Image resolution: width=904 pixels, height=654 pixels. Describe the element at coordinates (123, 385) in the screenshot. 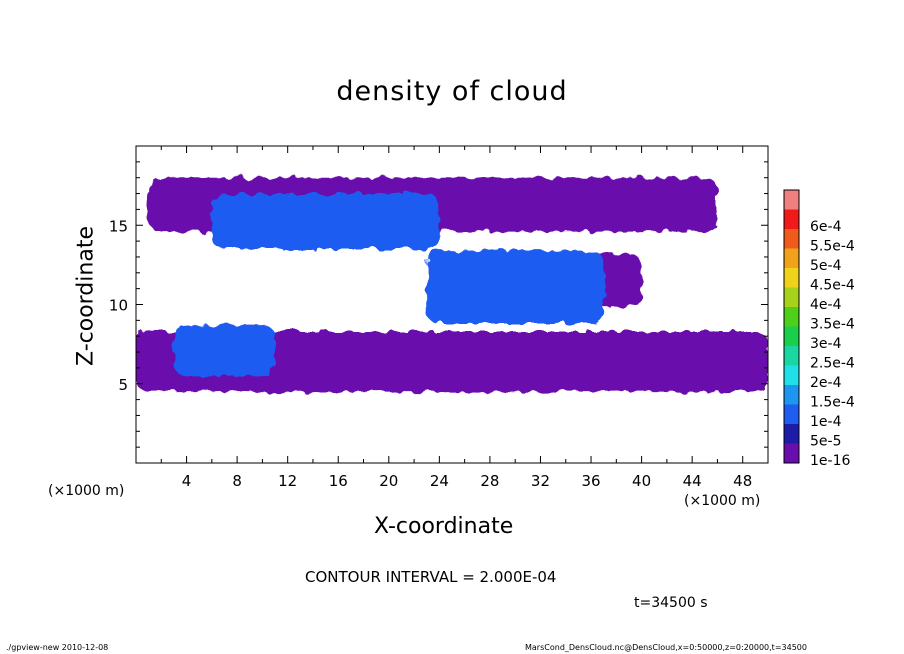

I see `y-tick-label: 5` at that location.